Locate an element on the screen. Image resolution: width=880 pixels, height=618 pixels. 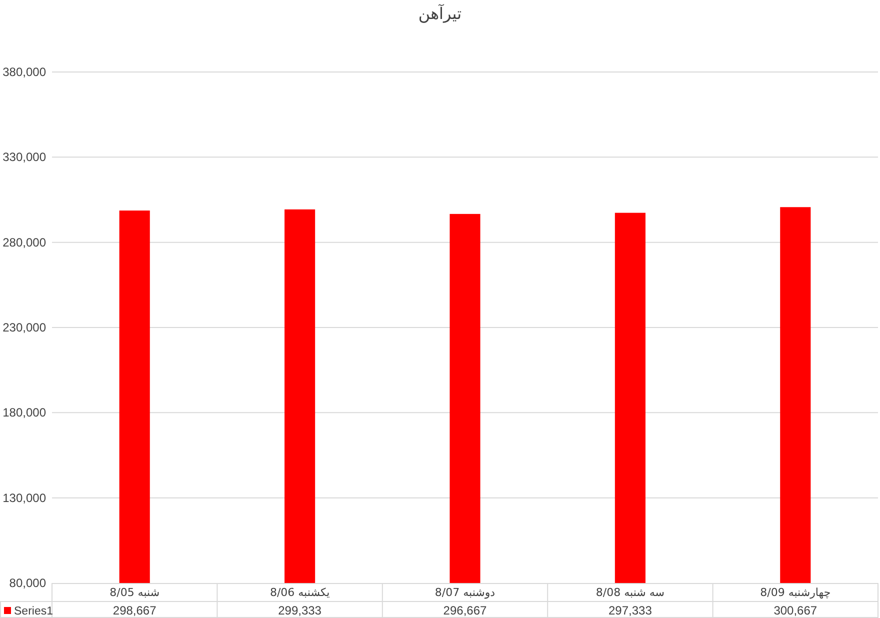
y-tick-label: 380,000 is located at coordinates (24, 72).